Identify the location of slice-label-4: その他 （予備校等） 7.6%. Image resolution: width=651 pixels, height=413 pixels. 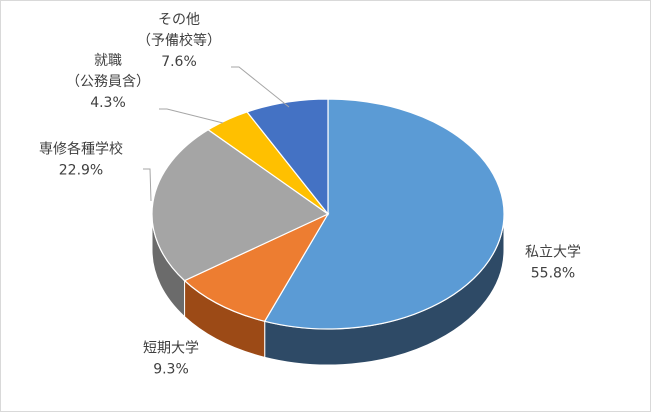
(179, 41).